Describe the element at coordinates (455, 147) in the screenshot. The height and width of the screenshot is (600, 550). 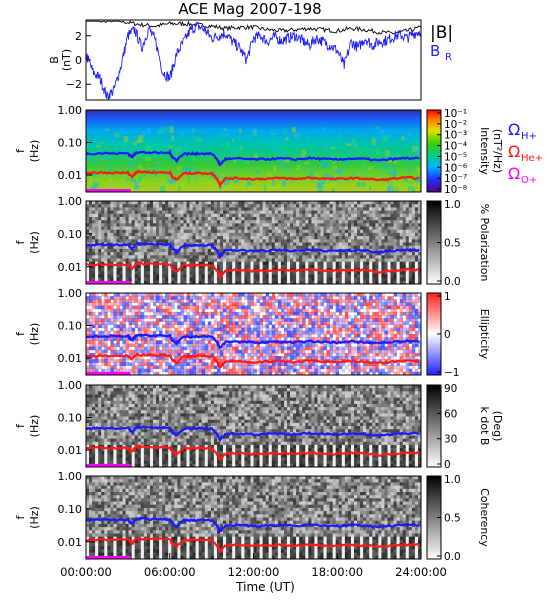
I see `colorbar-tick-label: 10⁻⁴` at that location.